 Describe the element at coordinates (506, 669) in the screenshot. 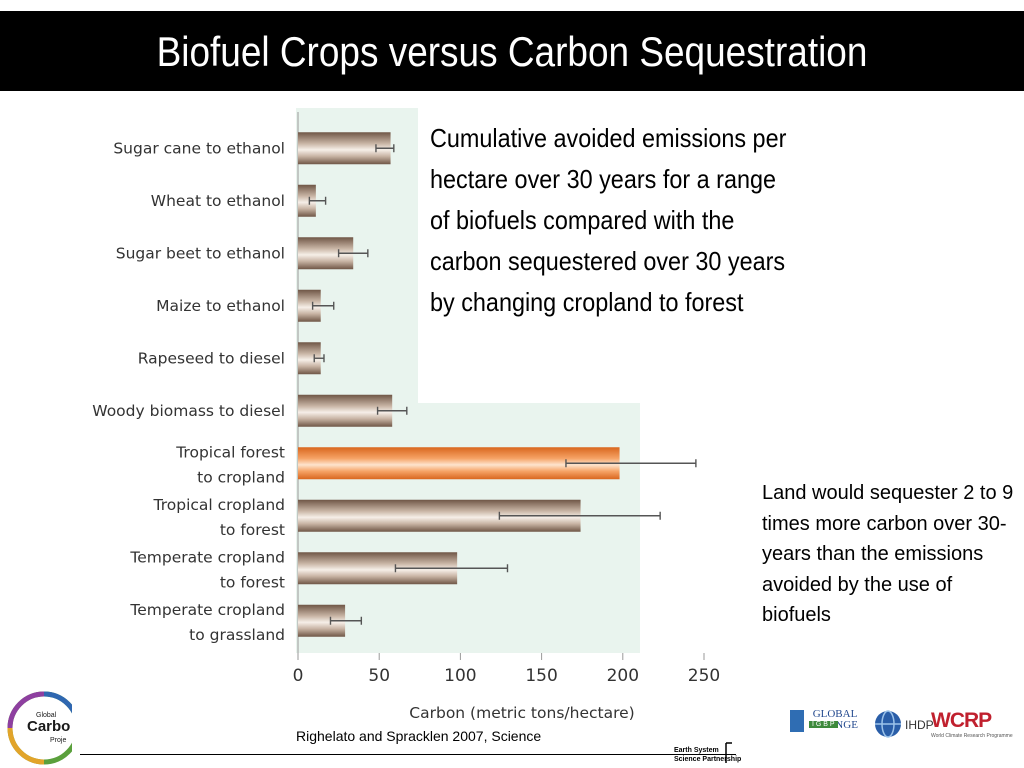

I see `x-ticks-group: 0 50 100 150 200 250` at that location.